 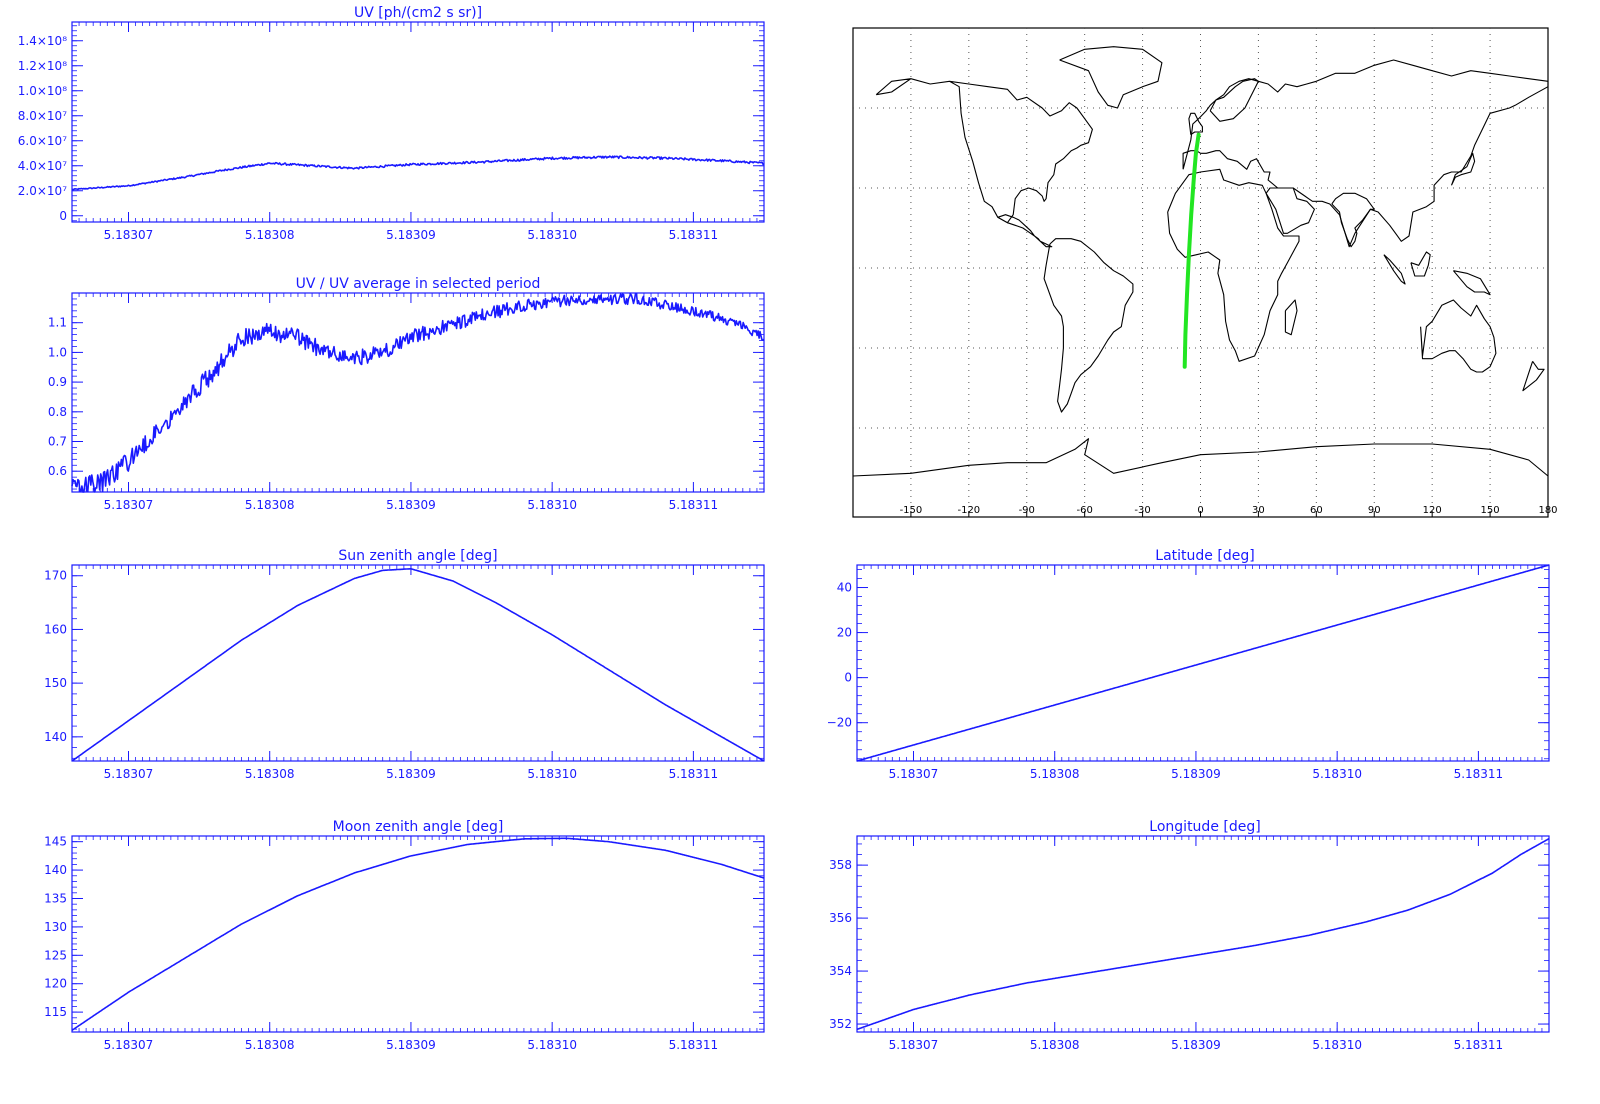 What do you see at coordinates (42, 41) in the screenshot?
I see `y-tick-label: 1.4×10⁸` at bounding box center [42, 41].